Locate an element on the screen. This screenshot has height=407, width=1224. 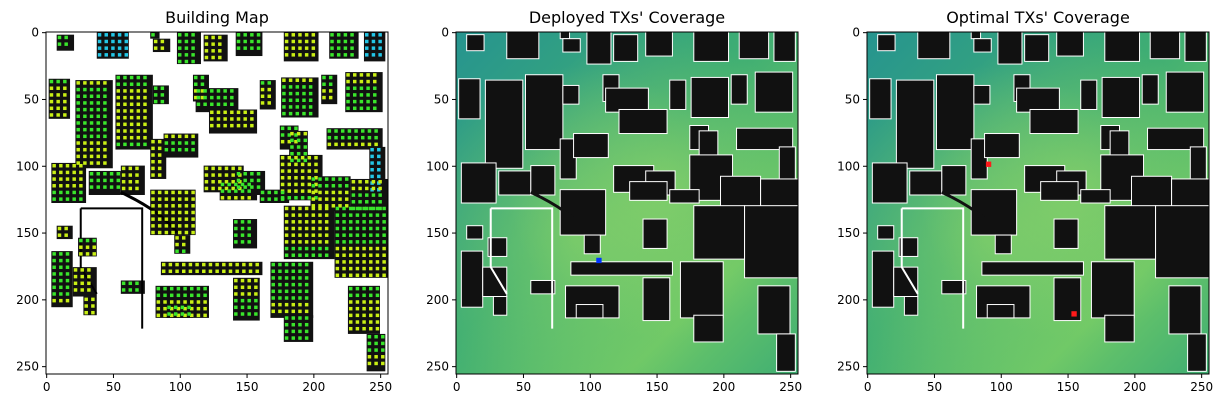
y-tick-label: 200 is located at coordinates (27, 300).